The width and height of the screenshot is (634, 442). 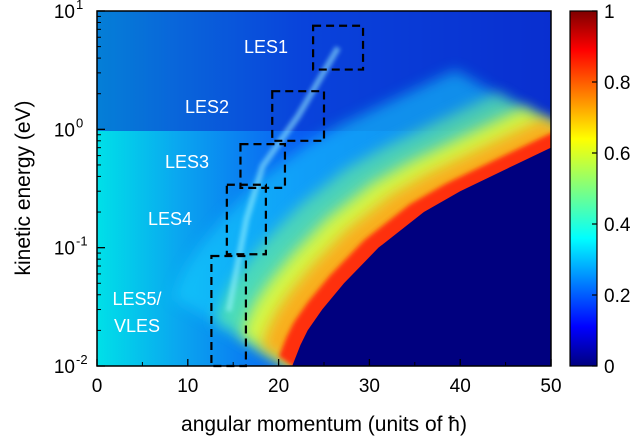 What do you see at coordinates (278, 386) in the screenshot?
I see `x-tick-label: 20` at bounding box center [278, 386].